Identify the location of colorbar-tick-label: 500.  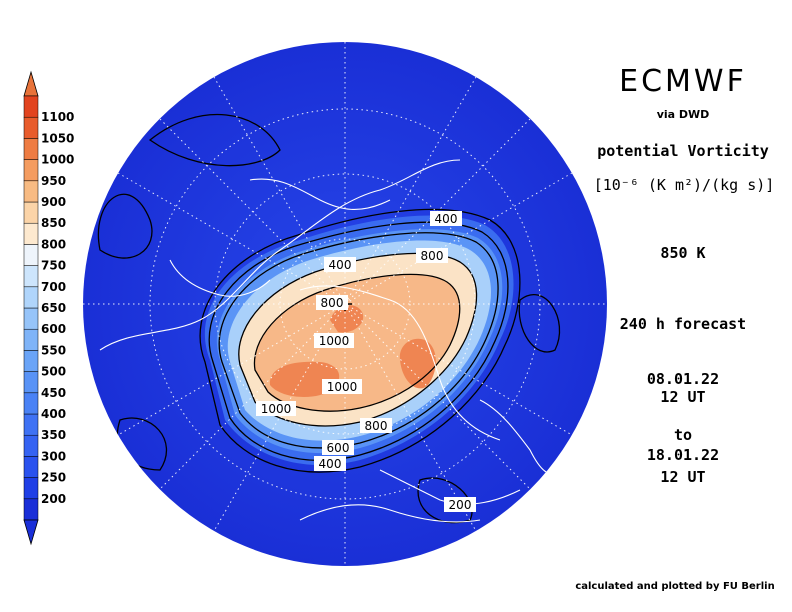
(53, 372).